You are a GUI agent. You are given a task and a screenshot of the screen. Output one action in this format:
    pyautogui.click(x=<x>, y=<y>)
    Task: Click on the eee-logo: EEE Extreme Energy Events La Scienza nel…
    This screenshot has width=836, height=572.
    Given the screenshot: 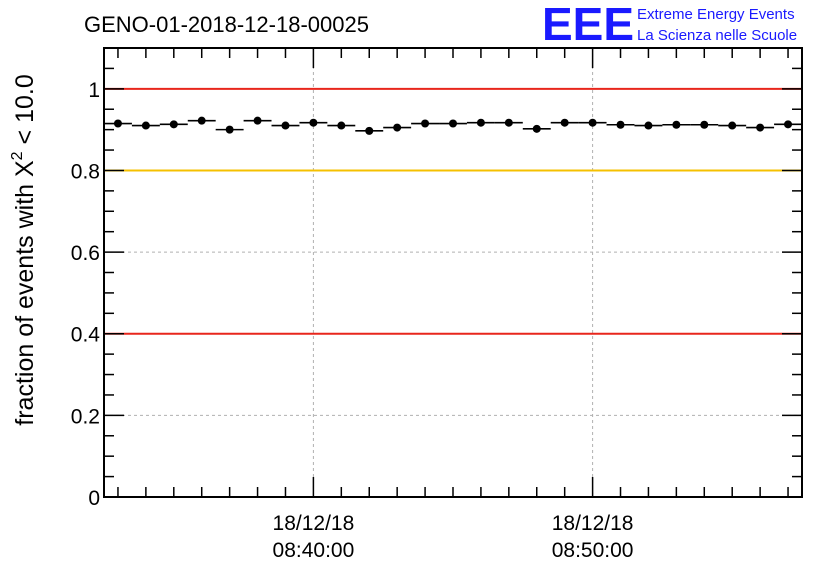 What is the action you would take?
    pyautogui.click(x=669, y=25)
    